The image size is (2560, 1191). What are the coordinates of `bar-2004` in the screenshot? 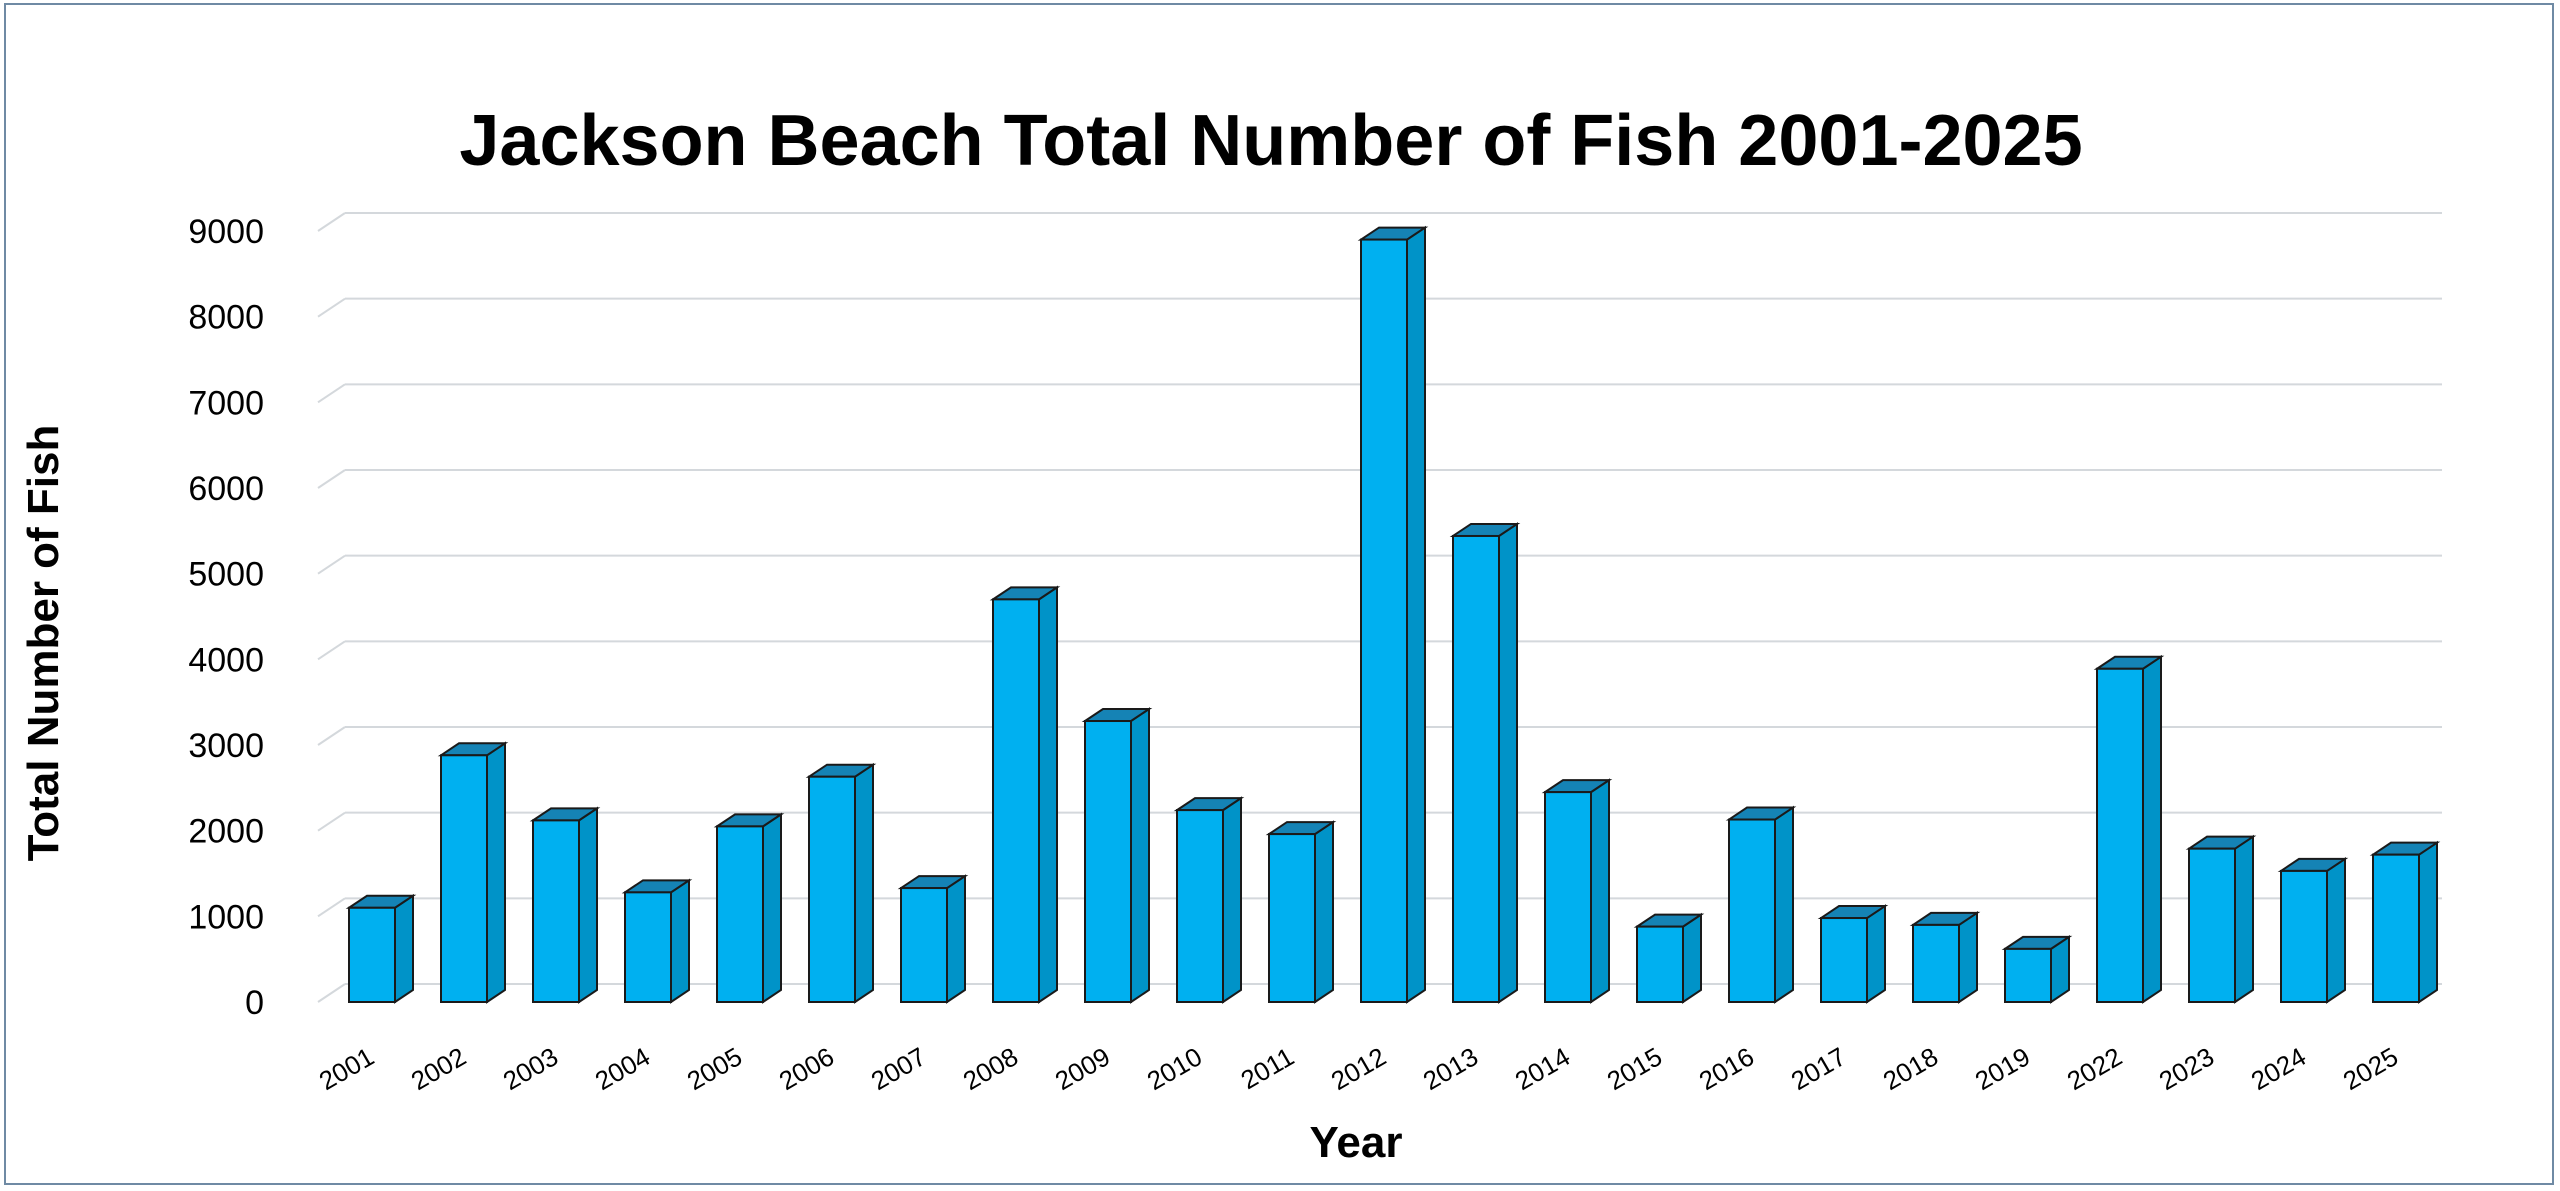 It's located at (657, 941).